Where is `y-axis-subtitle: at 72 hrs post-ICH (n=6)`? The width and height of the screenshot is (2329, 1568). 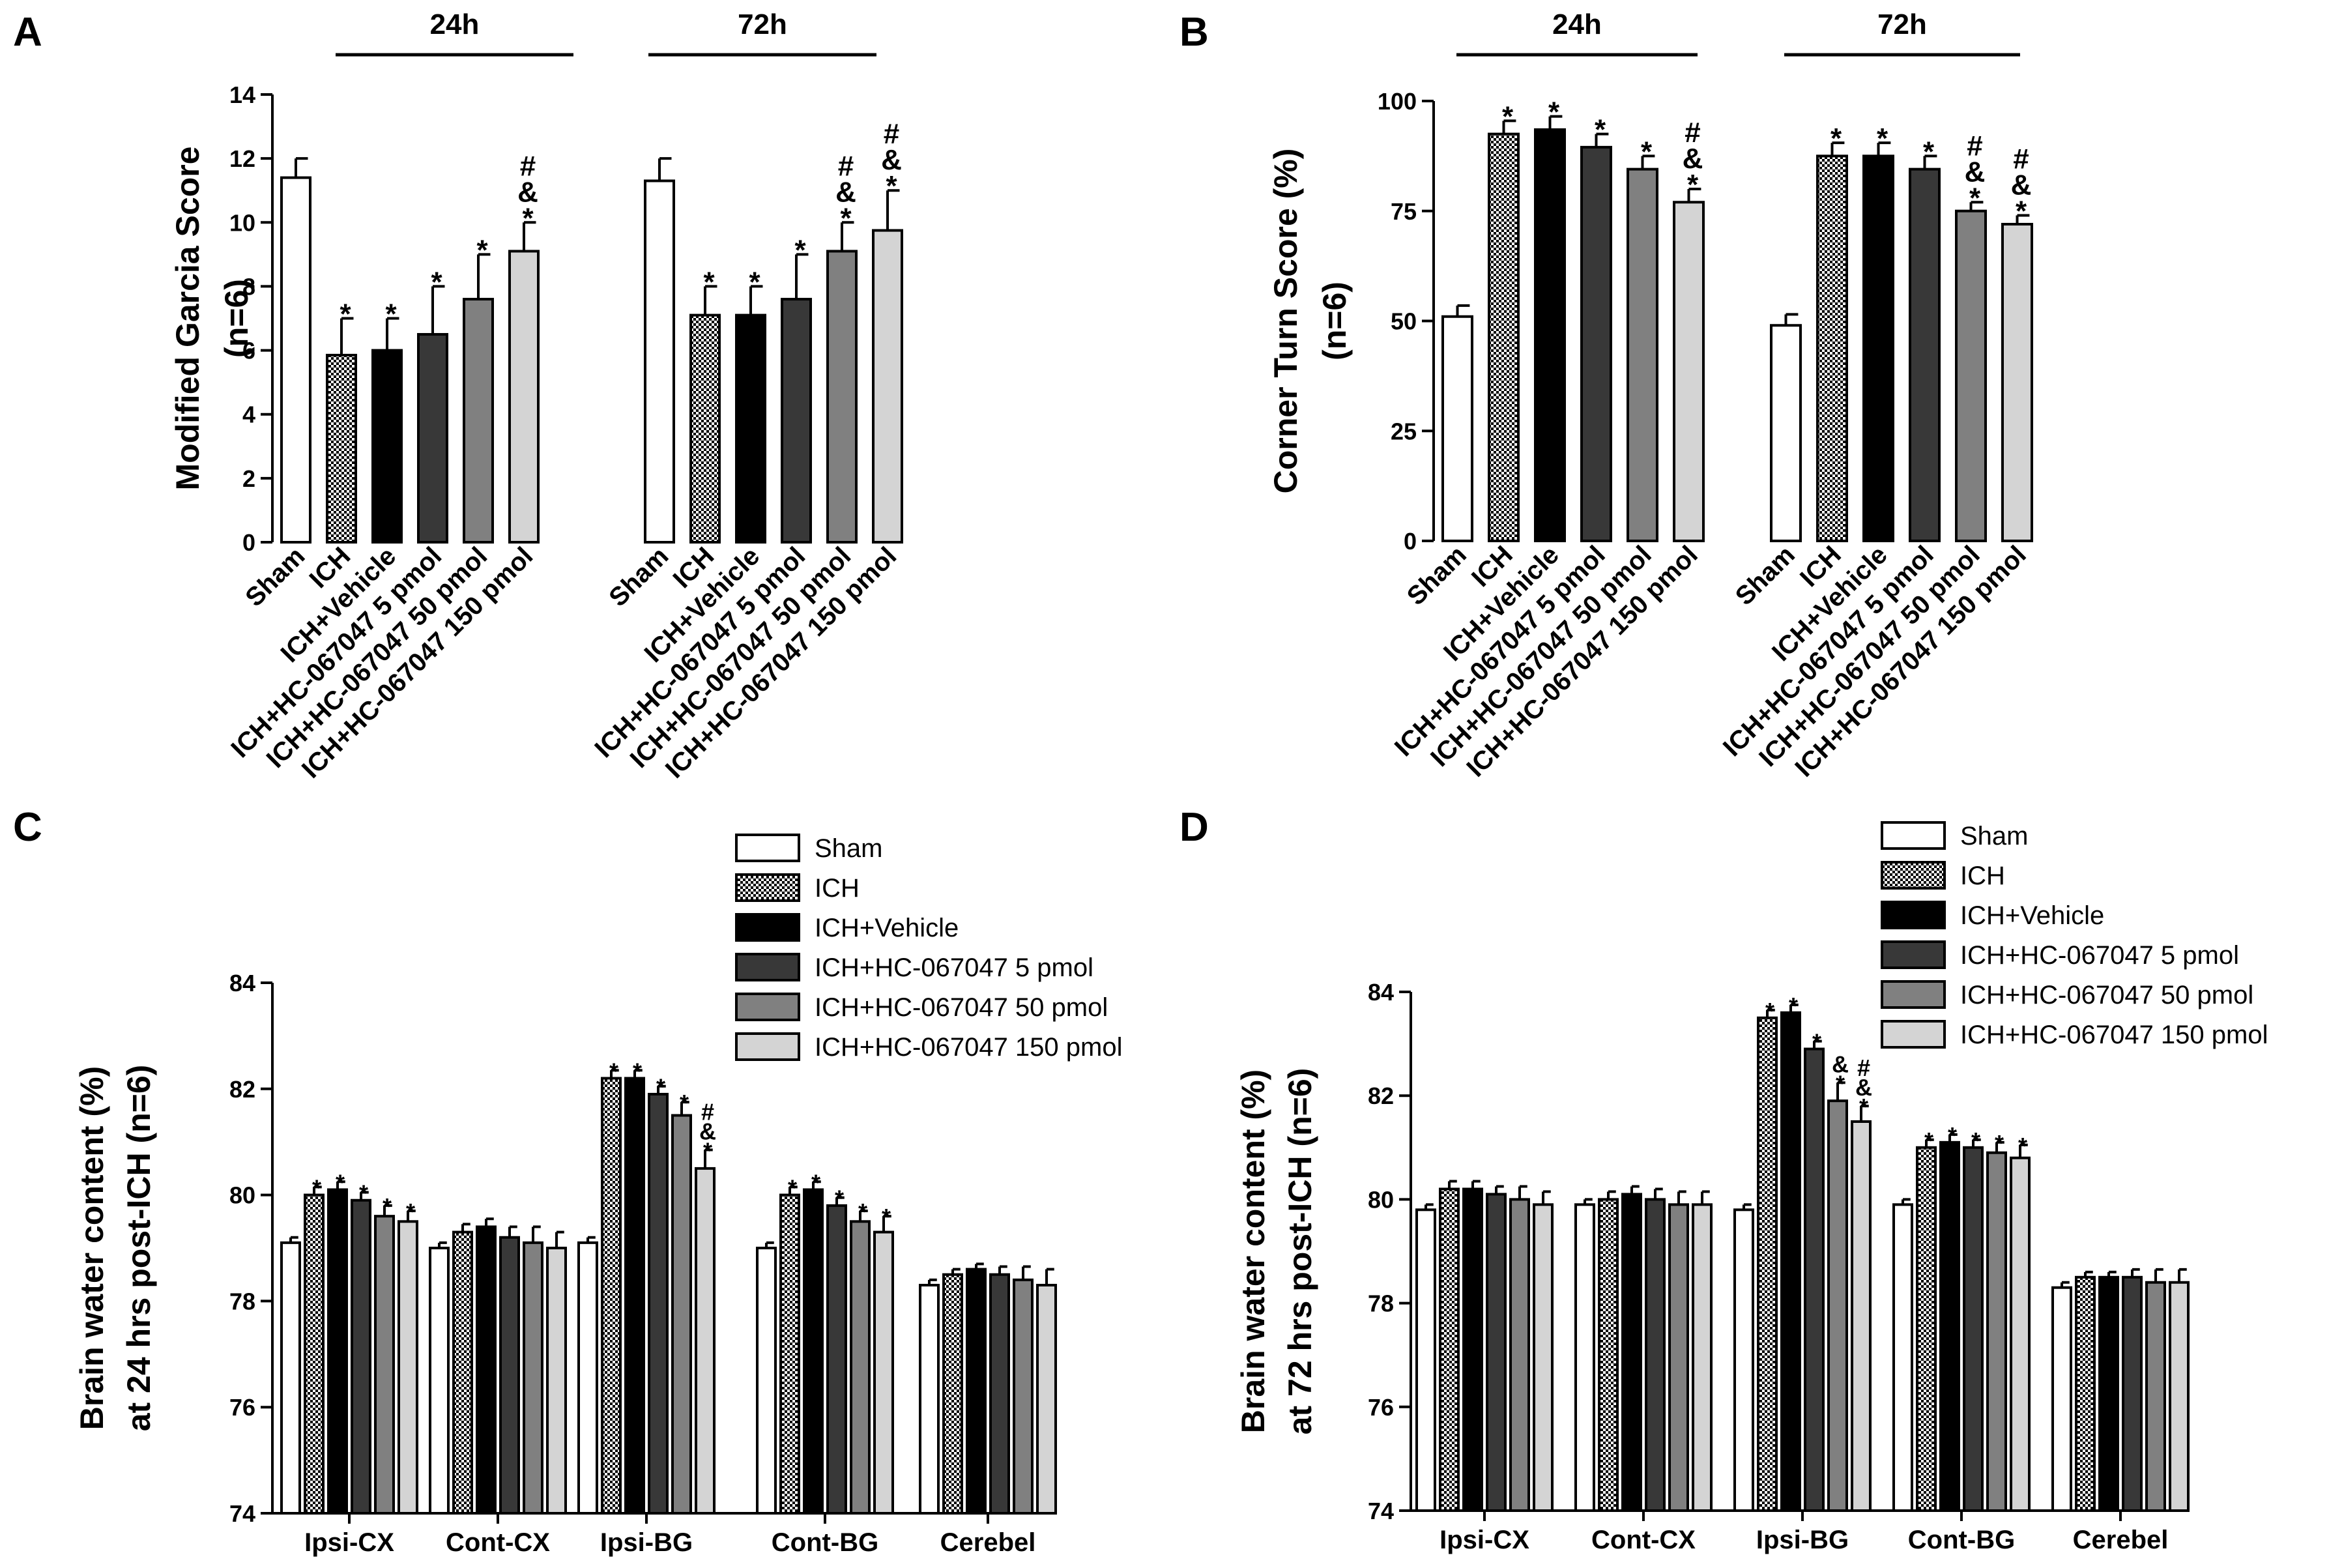 y-axis-subtitle: at 72 hrs post-ICH (n=6) is located at coordinates (1300, 1251).